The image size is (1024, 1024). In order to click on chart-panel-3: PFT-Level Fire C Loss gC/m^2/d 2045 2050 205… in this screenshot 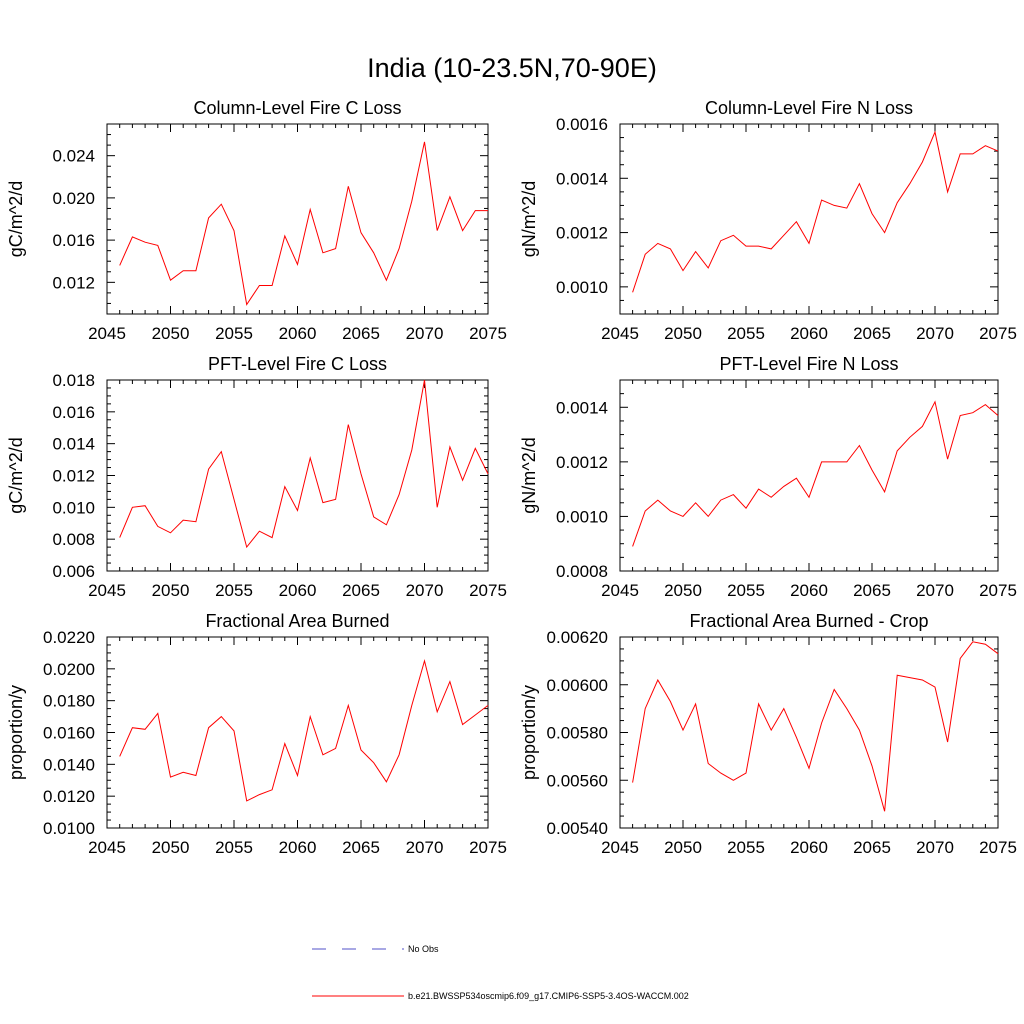, I will do `click(256, 477)`.